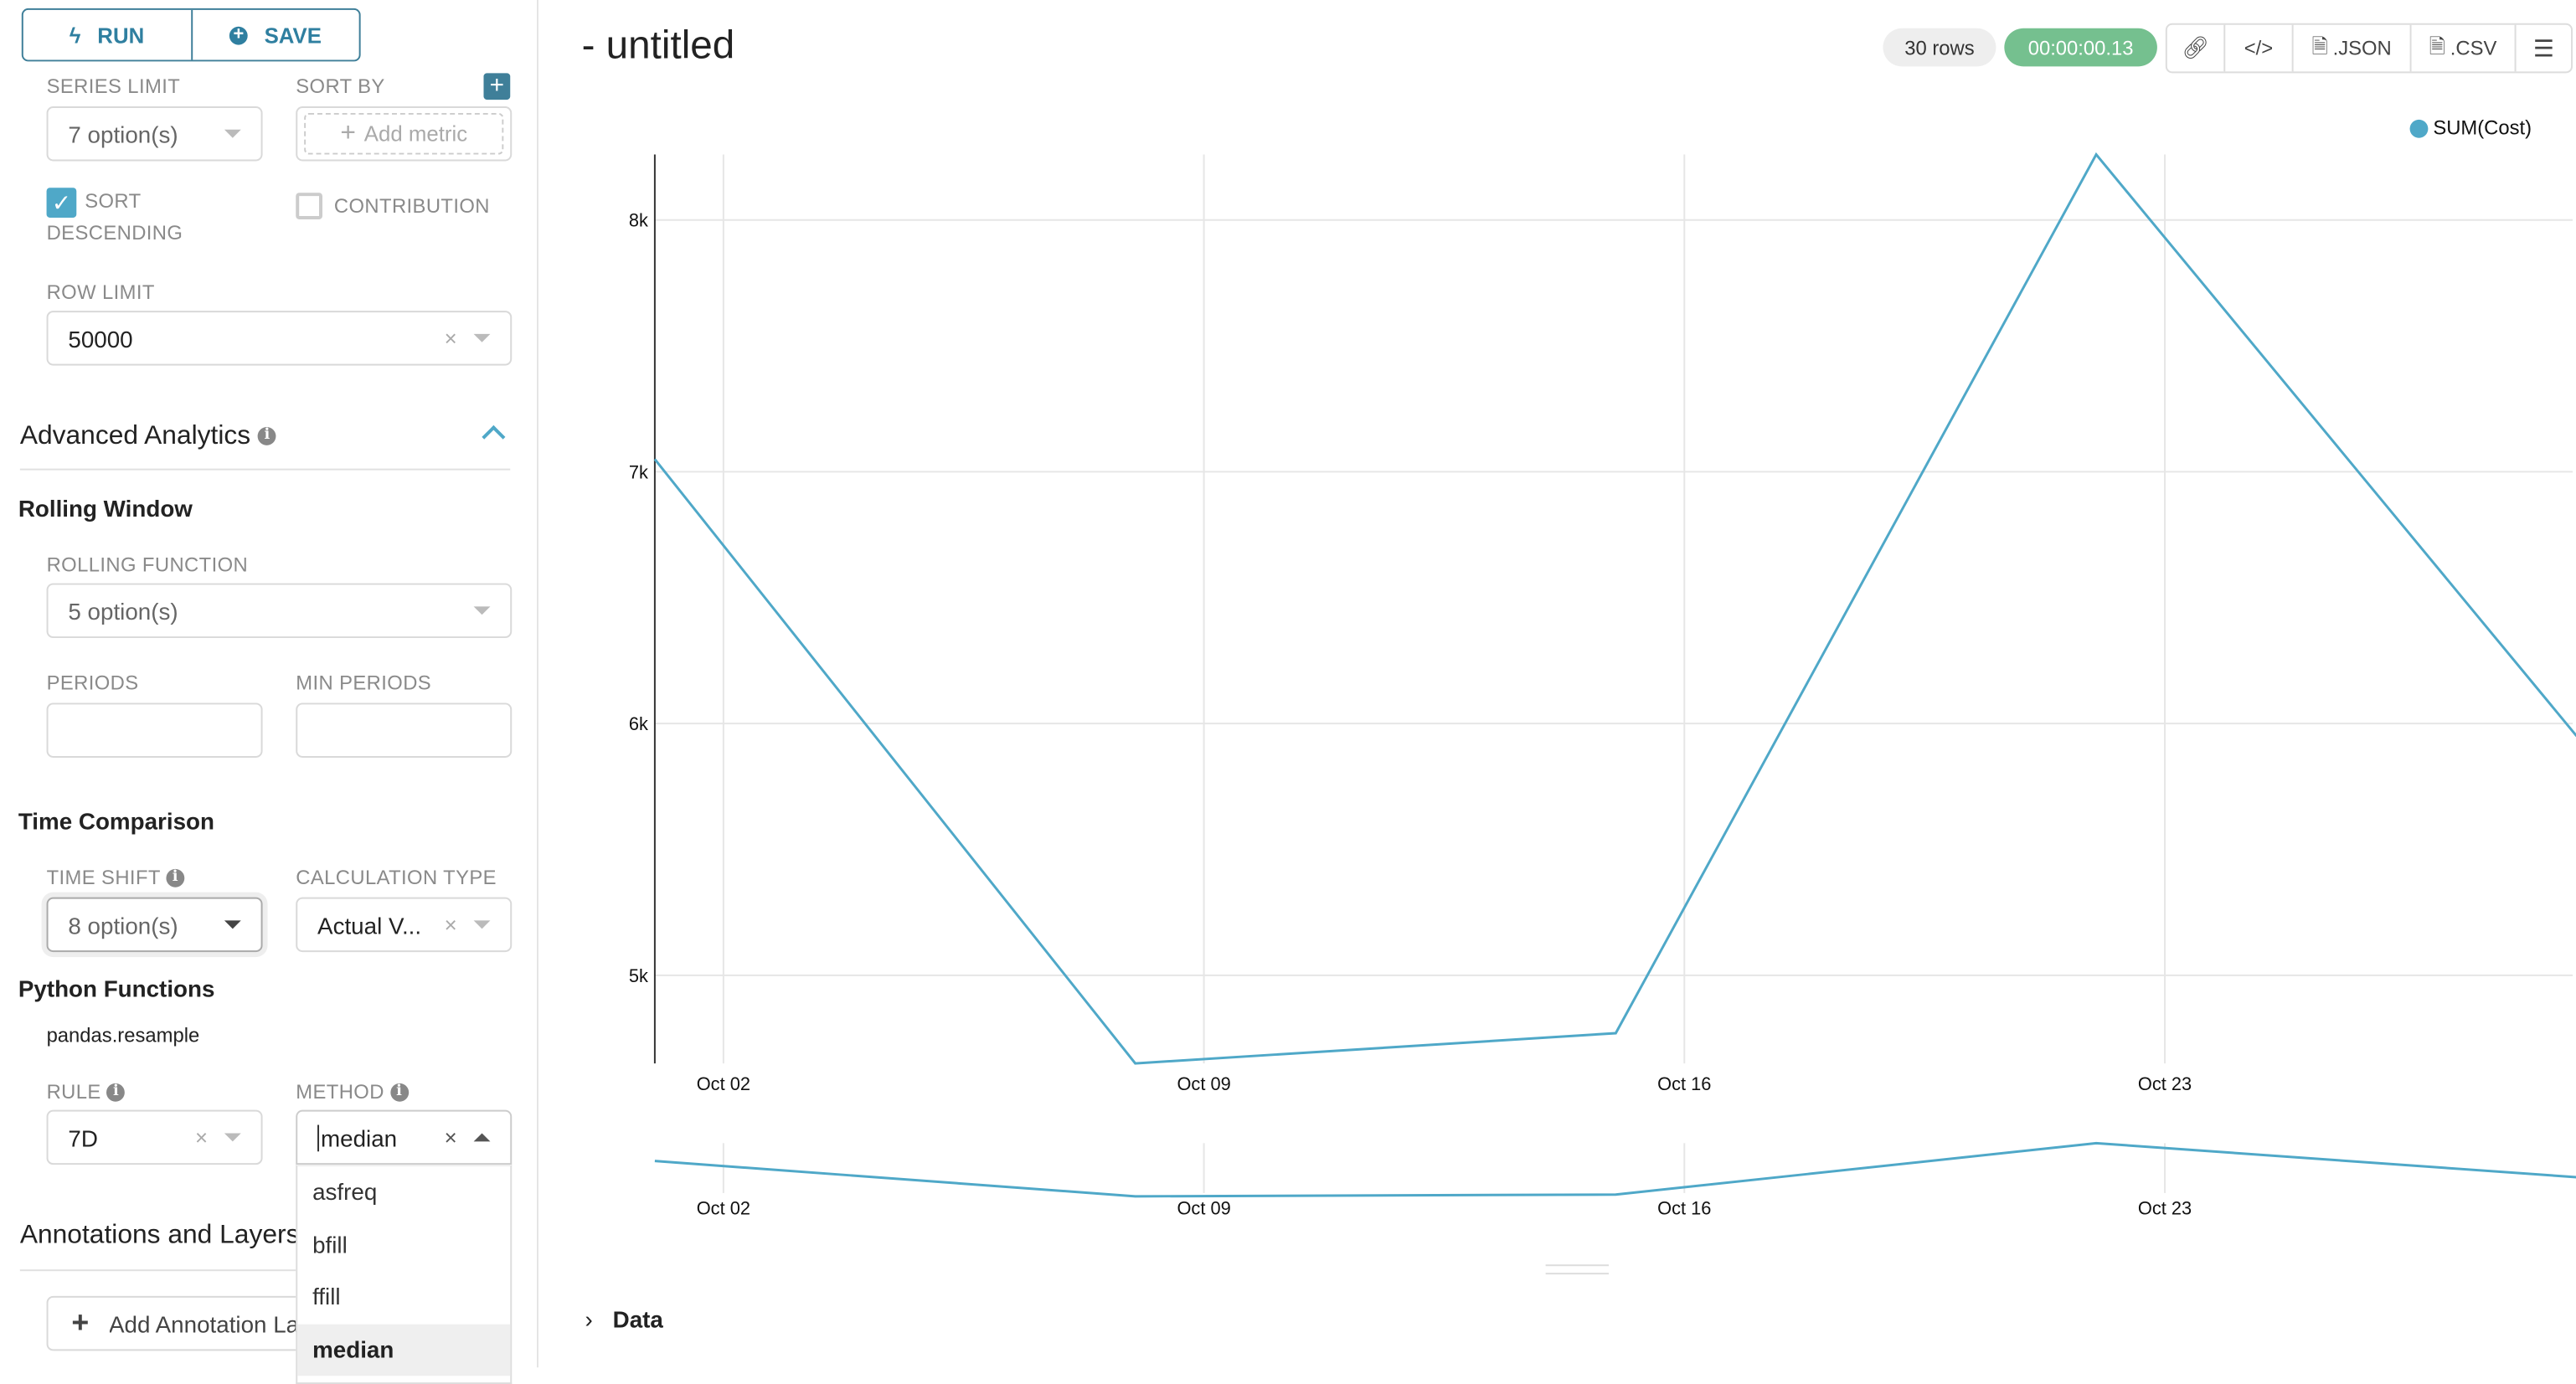  What do you see at coordinates (482, 1137) in the screenshot?
I see `chevron-up-icon` at bounding box center [482, 1137].